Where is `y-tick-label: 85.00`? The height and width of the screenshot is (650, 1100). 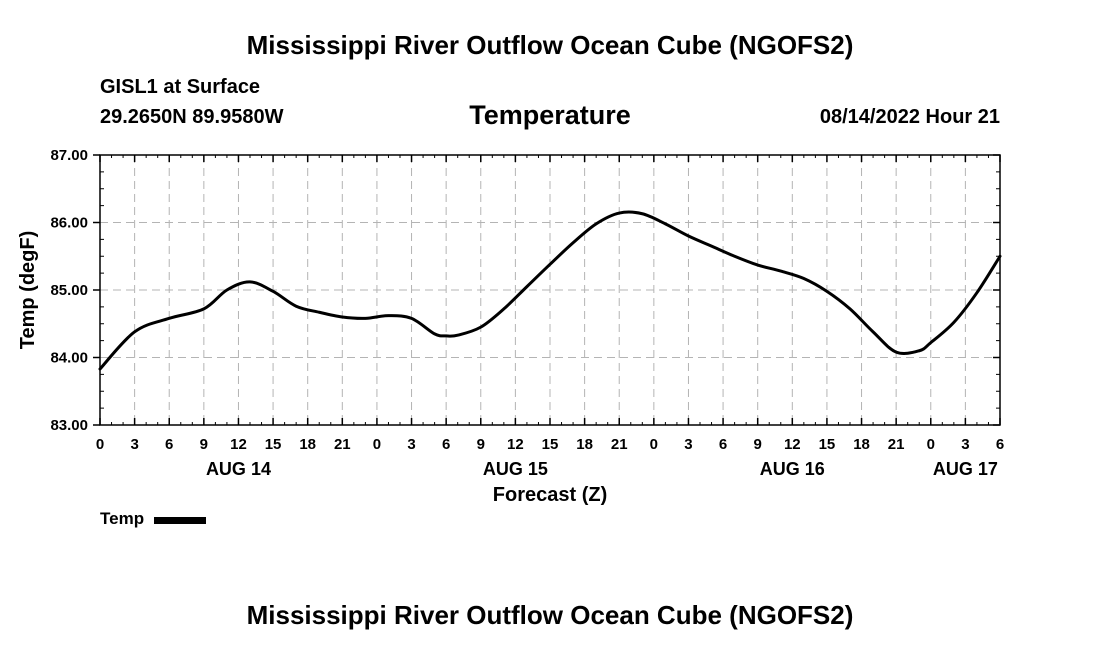 y-tick-label: 85.00 is located at coordinates (69, 290).